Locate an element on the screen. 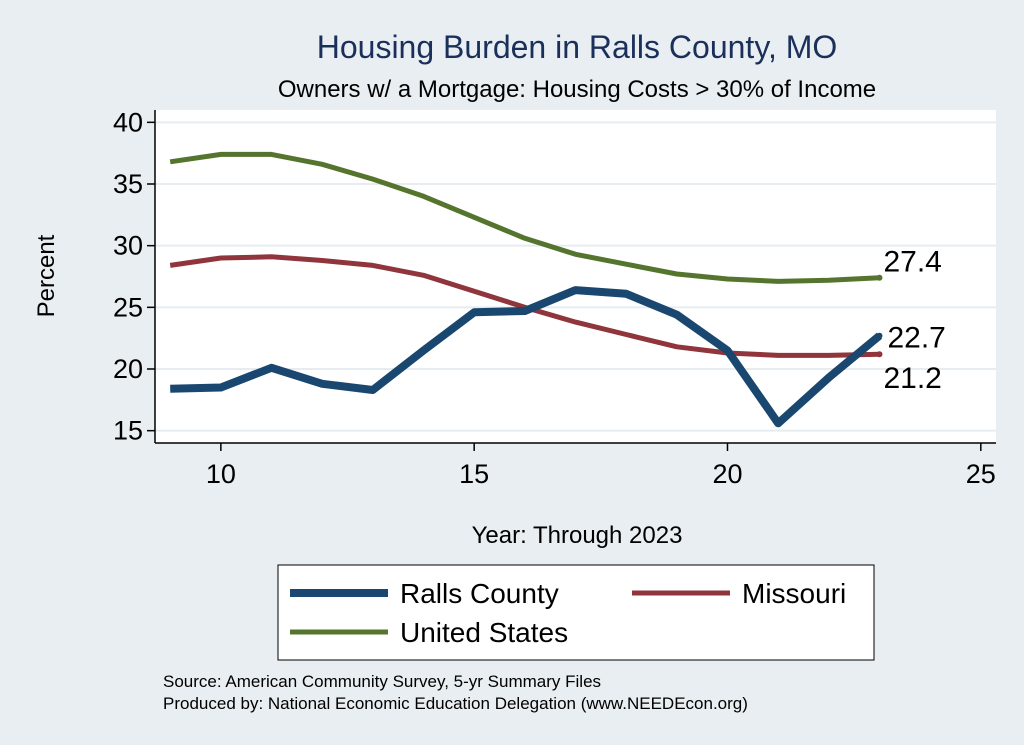 The image size is (1024, 745). end-label-ralls-county: 22.7 is located at coordinates (916, 338).